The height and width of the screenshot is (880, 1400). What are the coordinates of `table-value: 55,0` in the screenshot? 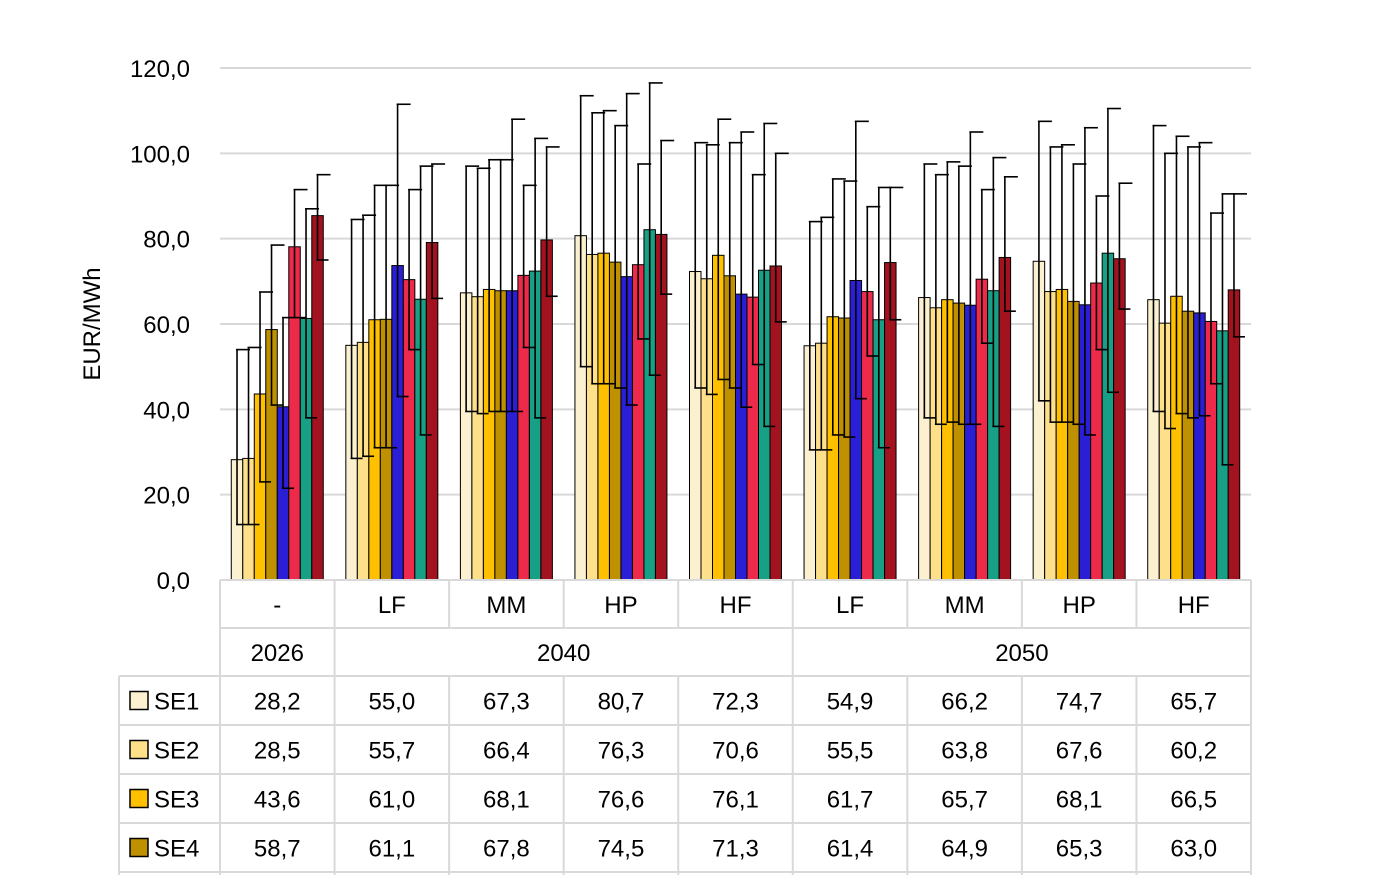 It's located at (391, 702).